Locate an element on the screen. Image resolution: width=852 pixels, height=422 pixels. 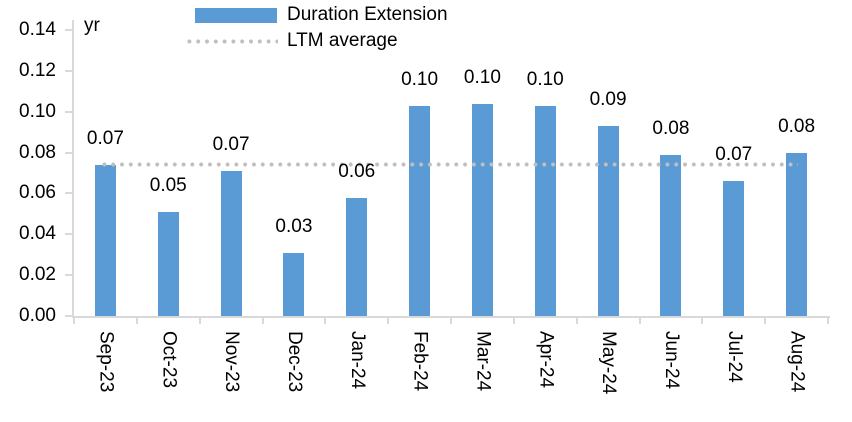
y-axis-tick-label: 0.02 is located at coordinates (37, 275).